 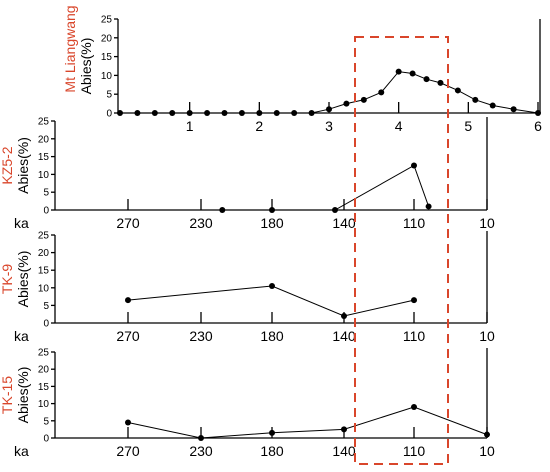 What do you see at coordinates (329, 126) in the screenshot?
I see `x-tick-label: 3` at bounding box center [329, 126].